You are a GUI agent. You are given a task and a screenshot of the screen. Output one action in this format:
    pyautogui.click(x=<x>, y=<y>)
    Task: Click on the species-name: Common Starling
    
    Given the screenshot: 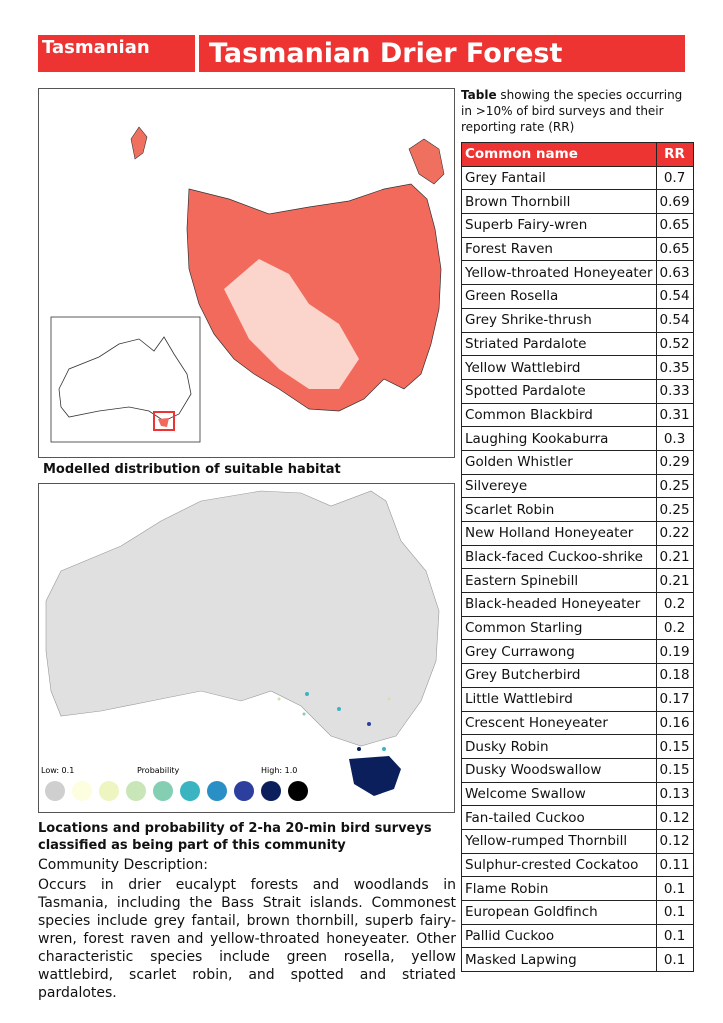 What is the action you would take?
    pyautogui.click(x=559, y=628)
    